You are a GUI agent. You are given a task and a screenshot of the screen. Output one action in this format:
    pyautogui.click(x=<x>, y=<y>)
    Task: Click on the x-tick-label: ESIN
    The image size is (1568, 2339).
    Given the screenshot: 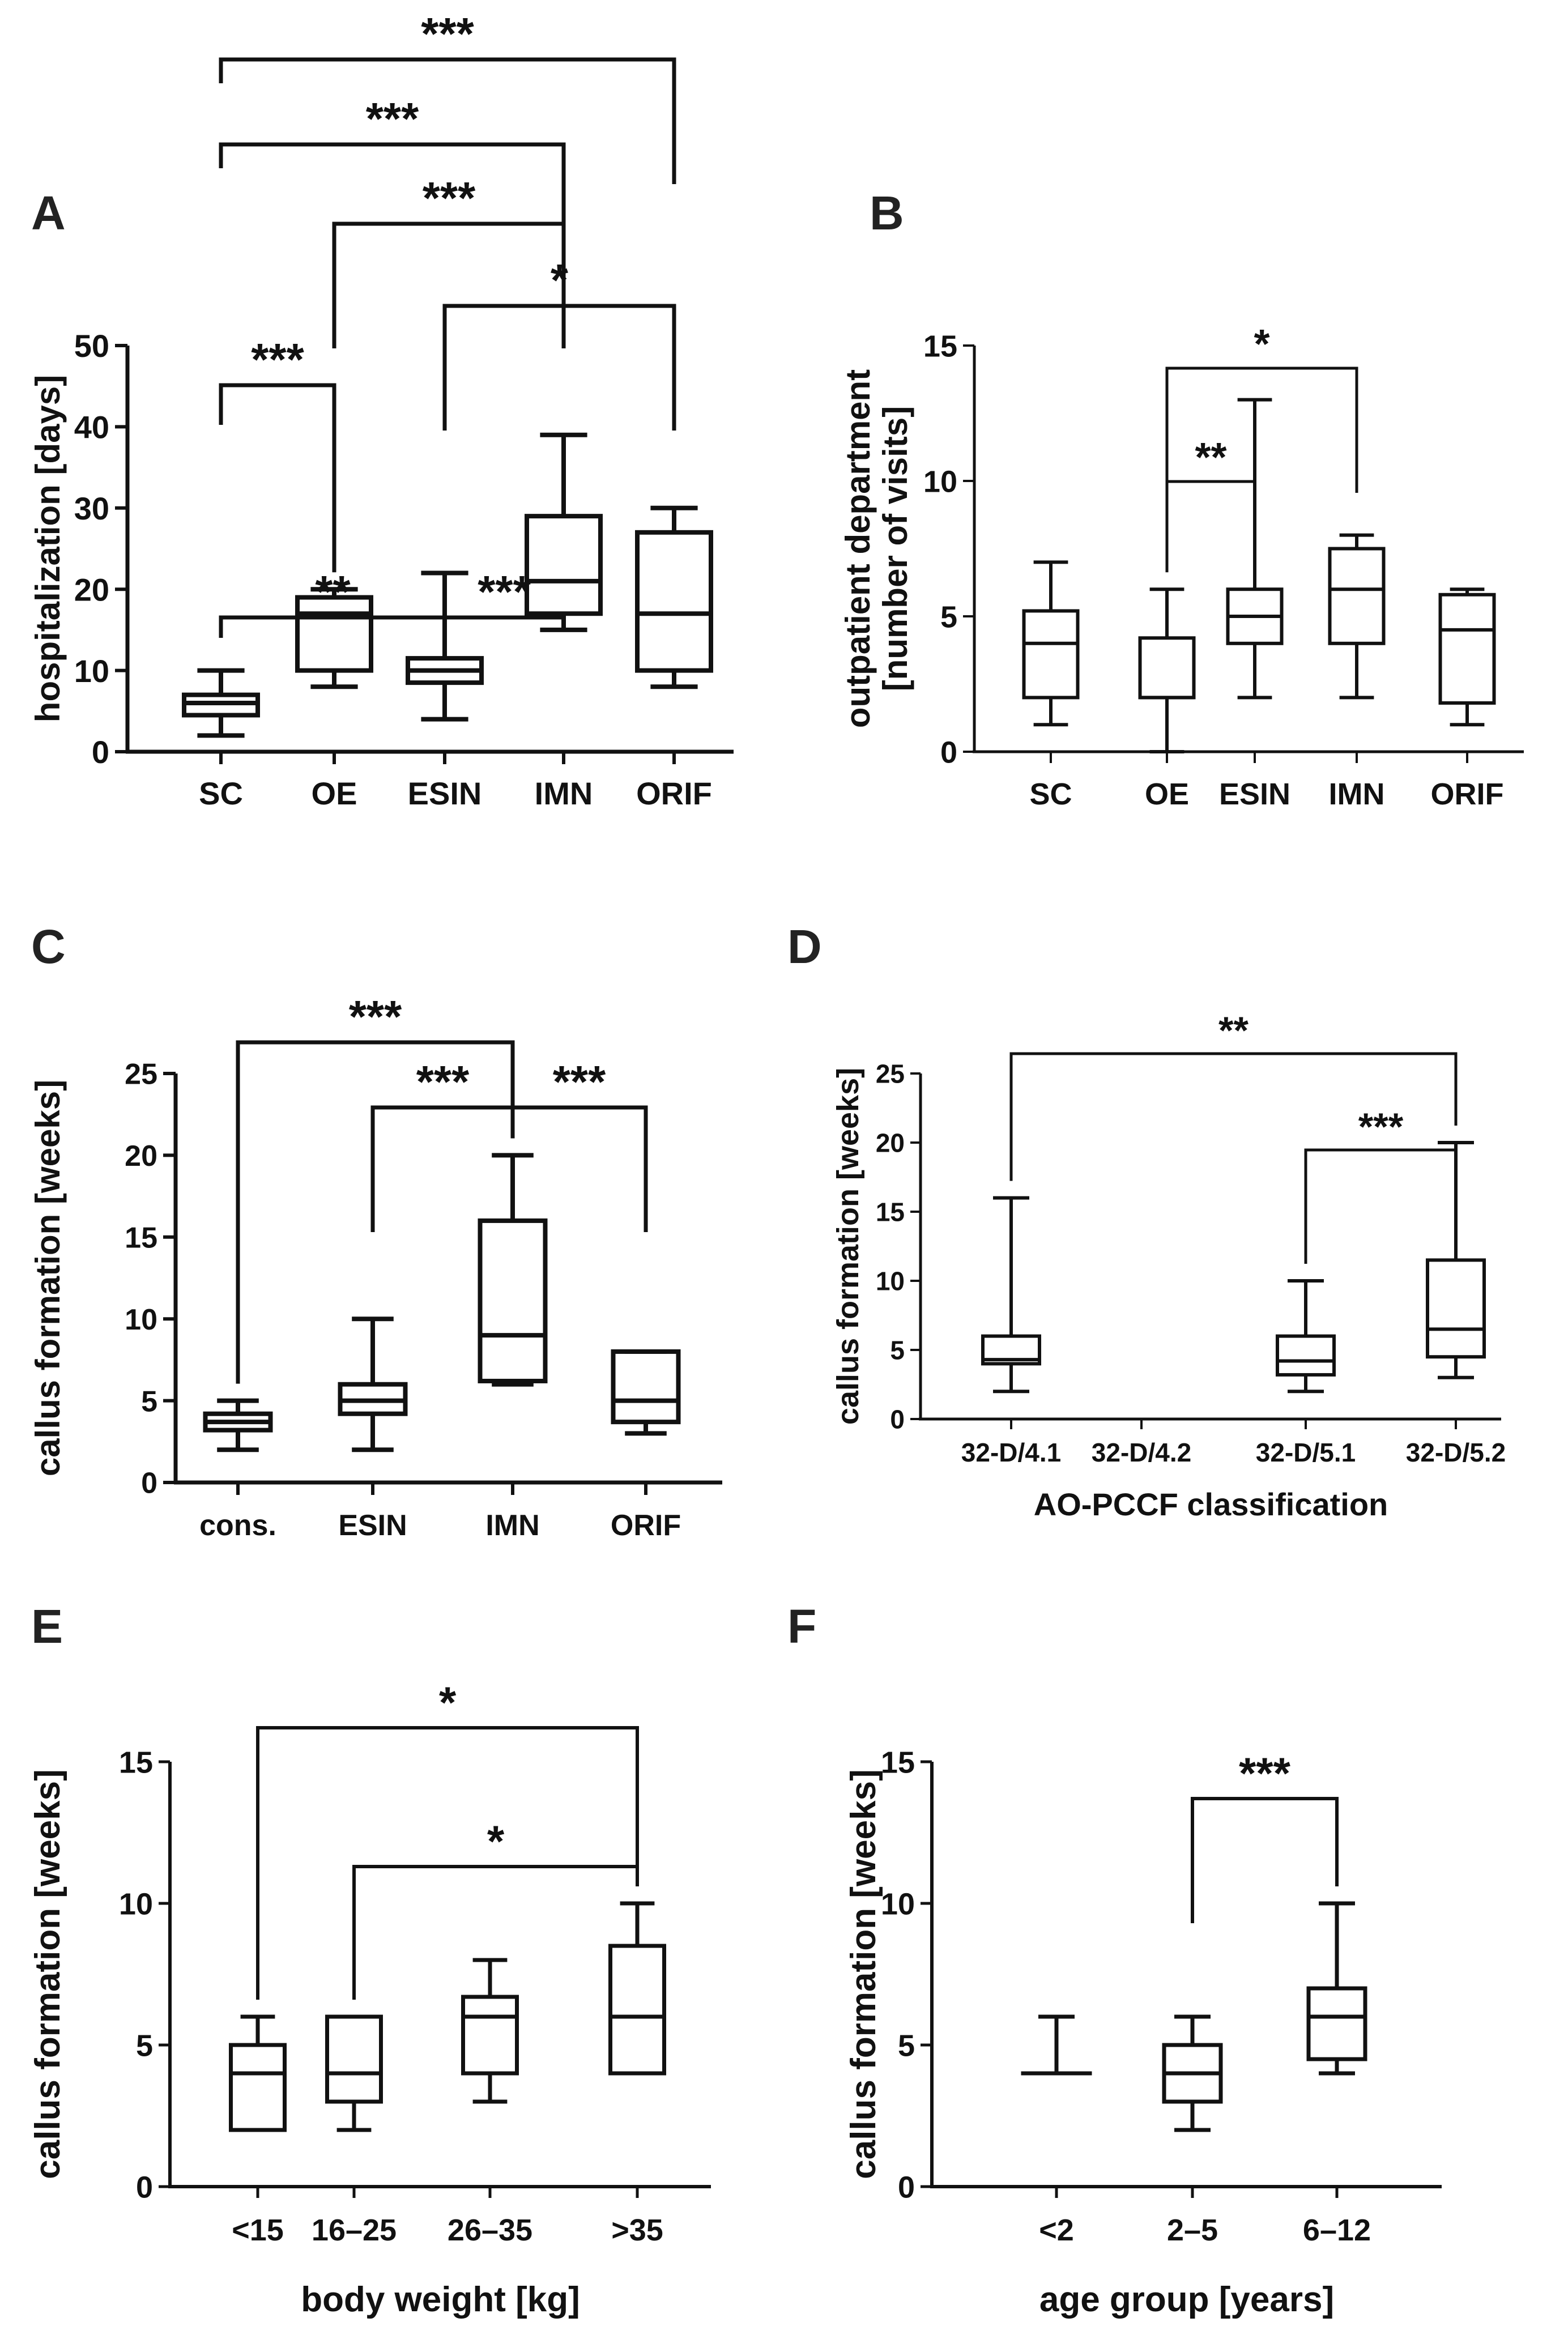 What is the action you would take?
    pyautogui.click(x=373, y=1525)
    